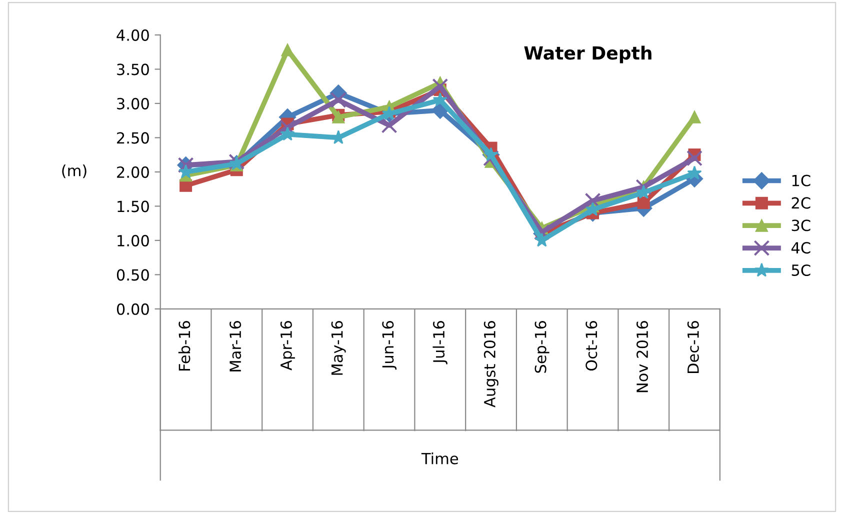  What do you see at coordinates (592, 345) in the screenshot?
I see `x-tick-label: Oct-16` at bounding box center [592, 345].